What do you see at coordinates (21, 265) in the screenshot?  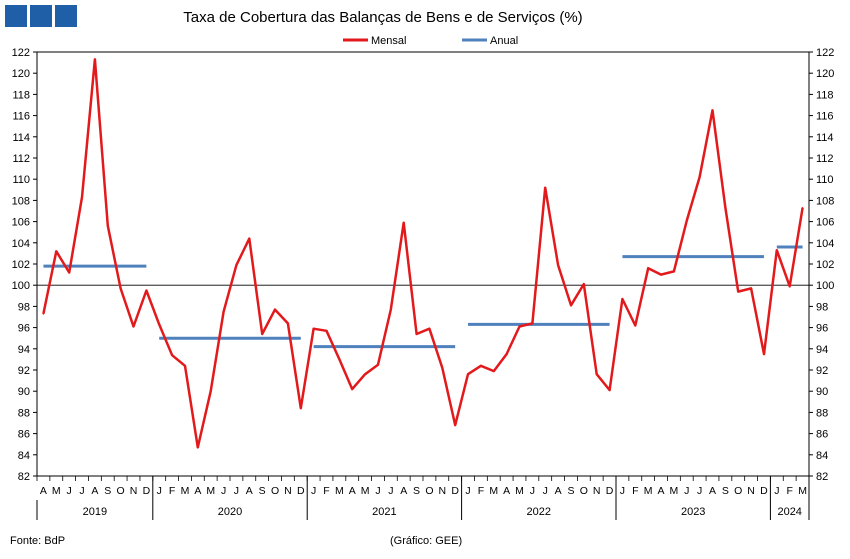 I see `y-tick-label-left: 102` at bounding box center [21, 265].